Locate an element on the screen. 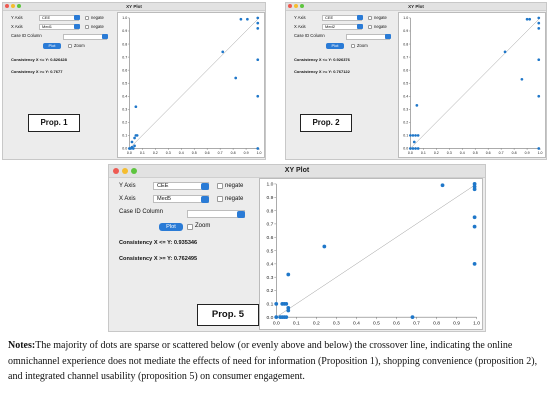 The image size is (550, 413). x-negate-label: negate is located at coordinates (380, 26).